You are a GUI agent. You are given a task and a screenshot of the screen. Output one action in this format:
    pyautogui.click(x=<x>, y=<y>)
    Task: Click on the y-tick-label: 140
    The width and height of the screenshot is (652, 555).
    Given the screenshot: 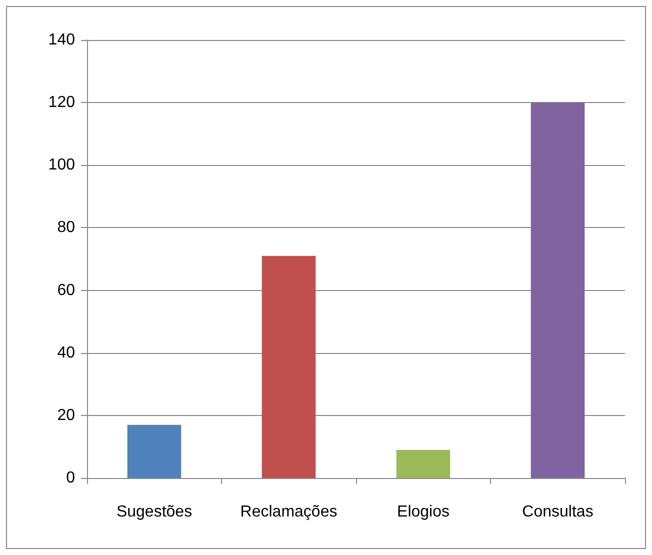 What is the action you would take?
    pyautogui.click(x=62, y=40)
    